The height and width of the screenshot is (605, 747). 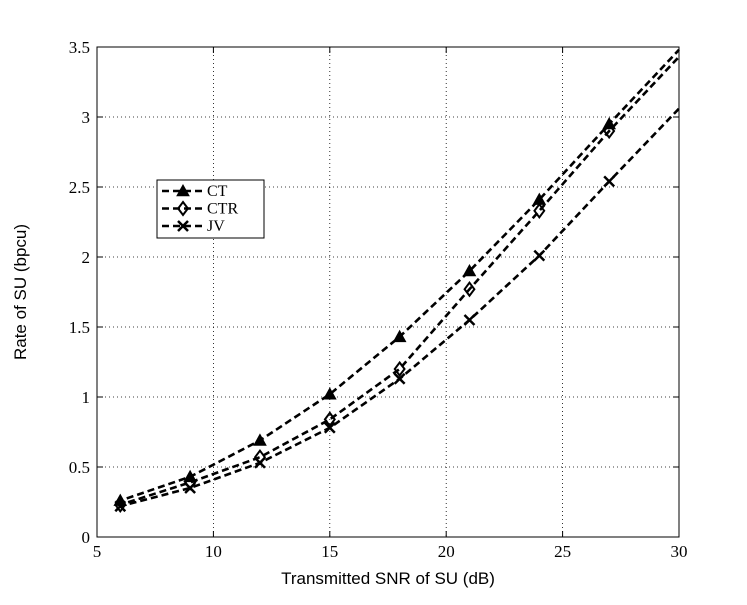 What do you see at coordinates (86, 397) in the screenshot?
I see `y-tick-label: 1` at bounding box center [86, 397].